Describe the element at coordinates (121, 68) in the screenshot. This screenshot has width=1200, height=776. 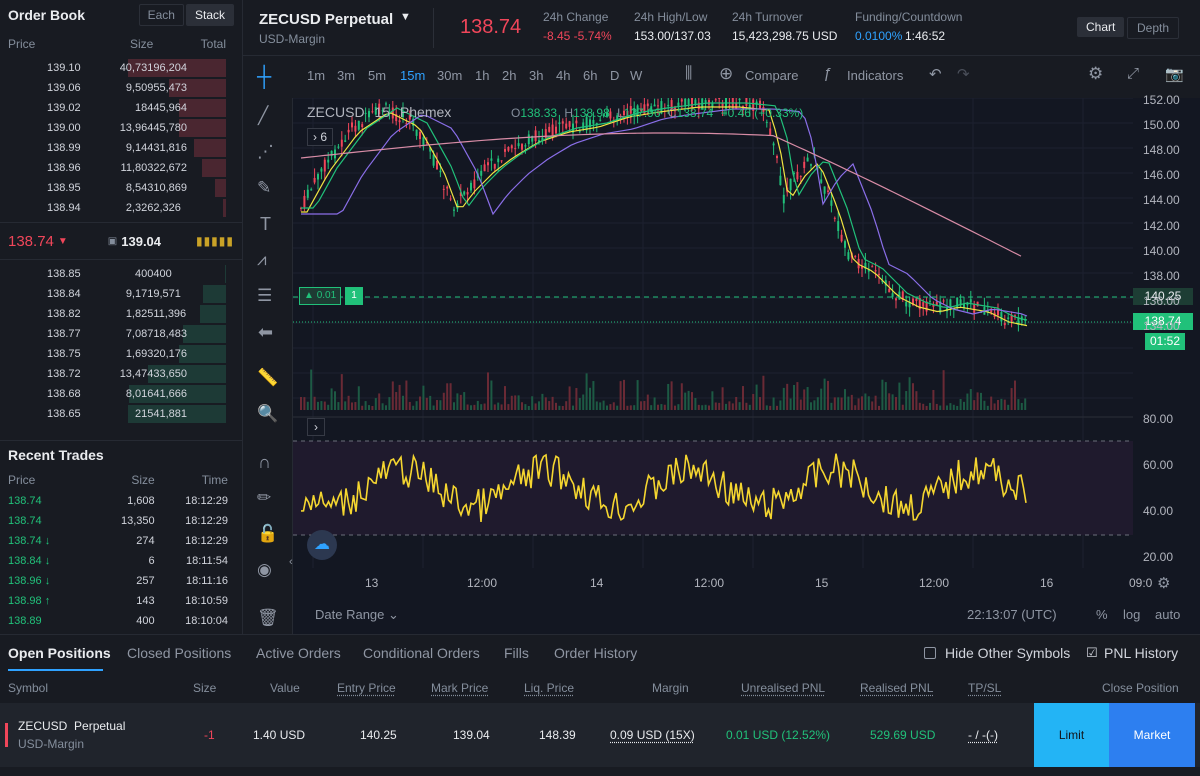
I see `ask-row: 139.10 40,731 96,204` at that location.